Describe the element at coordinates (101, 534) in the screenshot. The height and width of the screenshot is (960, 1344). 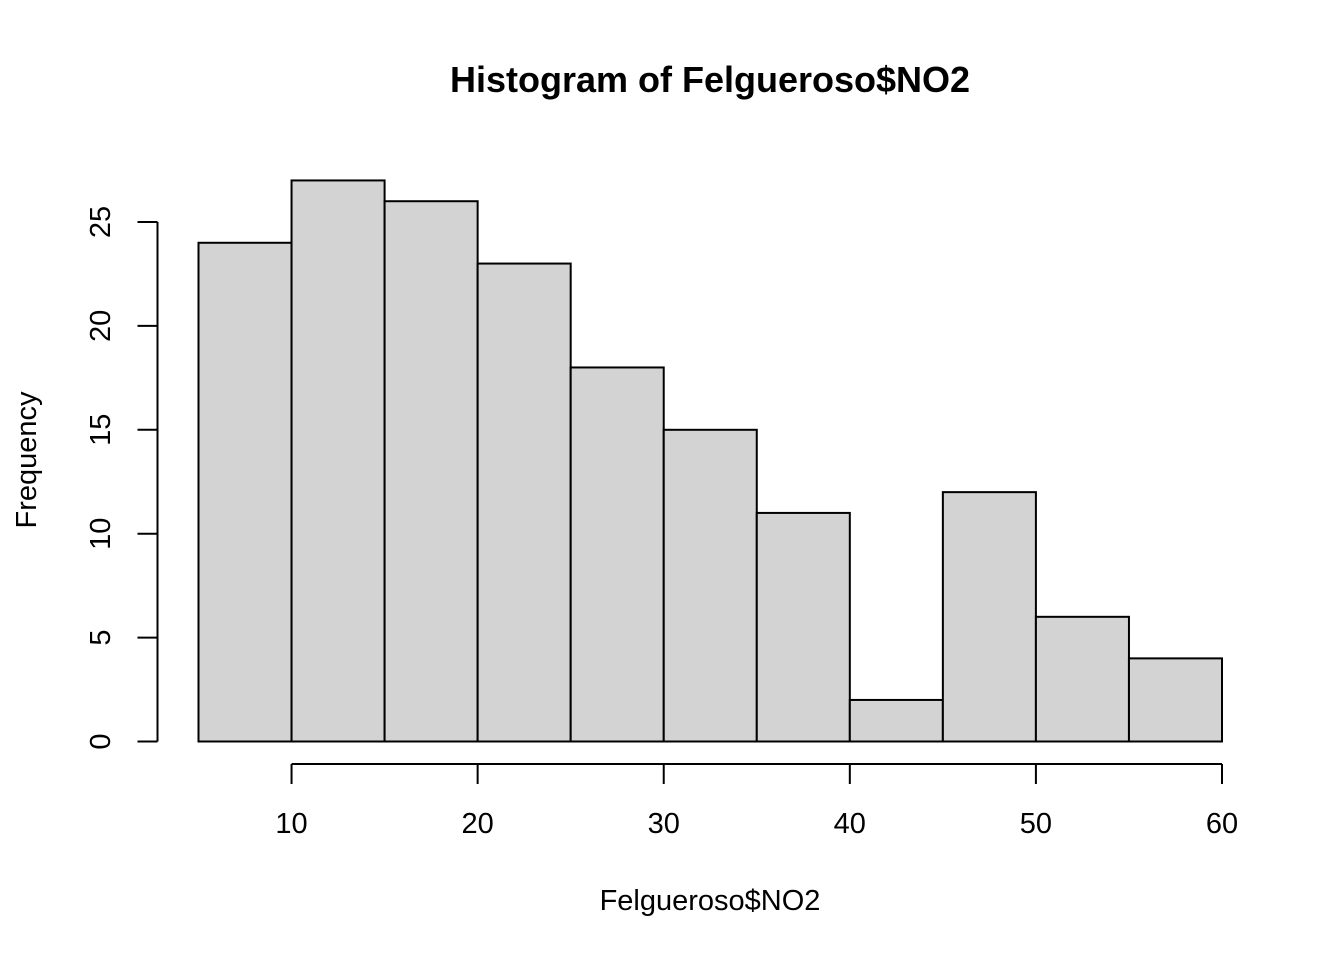
I see `y-tick-label: 10` at that location.